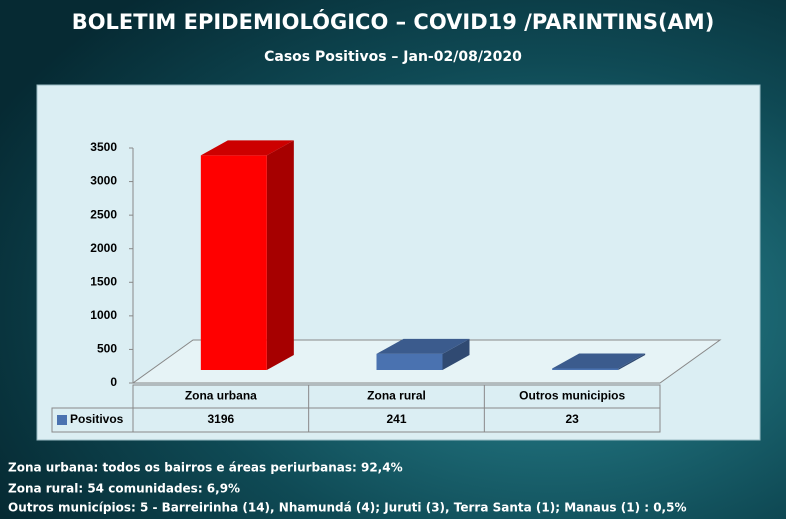  I want to click on subtitle: Casos Positivos – Jan-02/08/2020, so click(393, 57).